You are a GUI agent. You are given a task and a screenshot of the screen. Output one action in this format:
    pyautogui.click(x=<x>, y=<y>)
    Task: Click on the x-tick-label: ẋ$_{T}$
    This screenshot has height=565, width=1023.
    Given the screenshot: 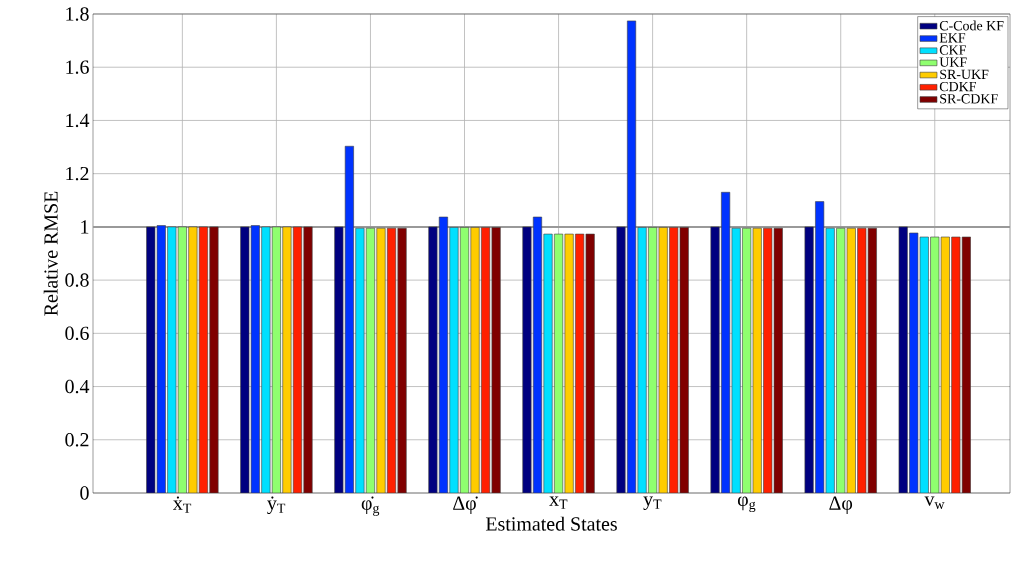 What is the action you would take?
    pyautogui.click(x=182, y=504)
    